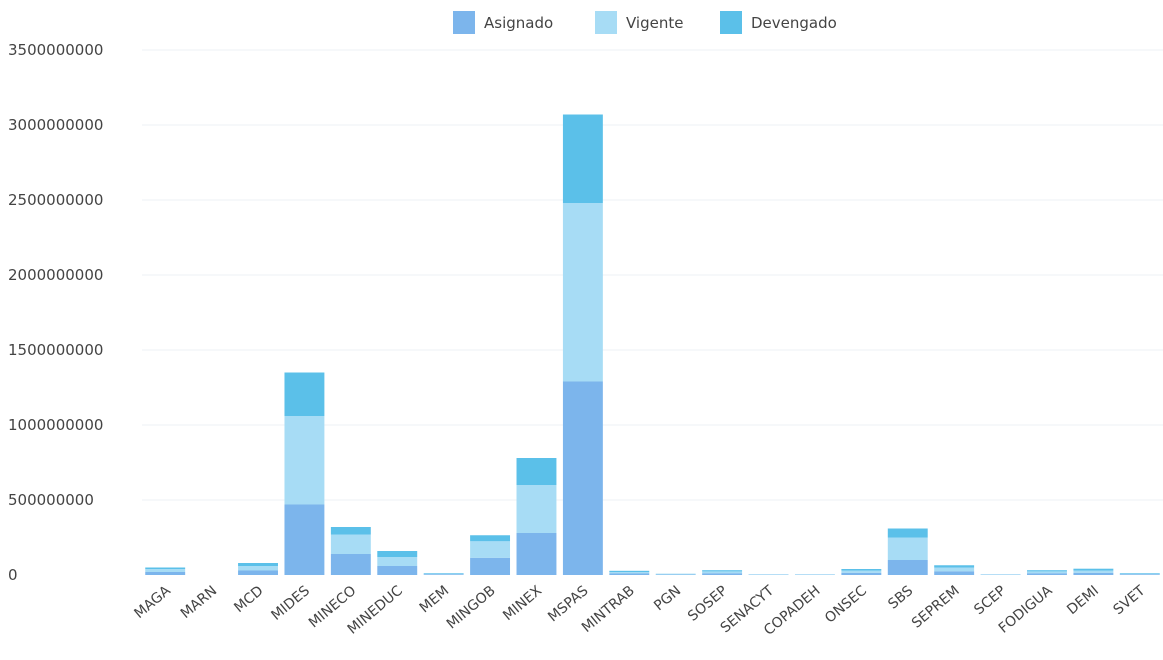 The image size is (1163, 660). I want to click on bar-devengado-mintrab, so click(629, 571).